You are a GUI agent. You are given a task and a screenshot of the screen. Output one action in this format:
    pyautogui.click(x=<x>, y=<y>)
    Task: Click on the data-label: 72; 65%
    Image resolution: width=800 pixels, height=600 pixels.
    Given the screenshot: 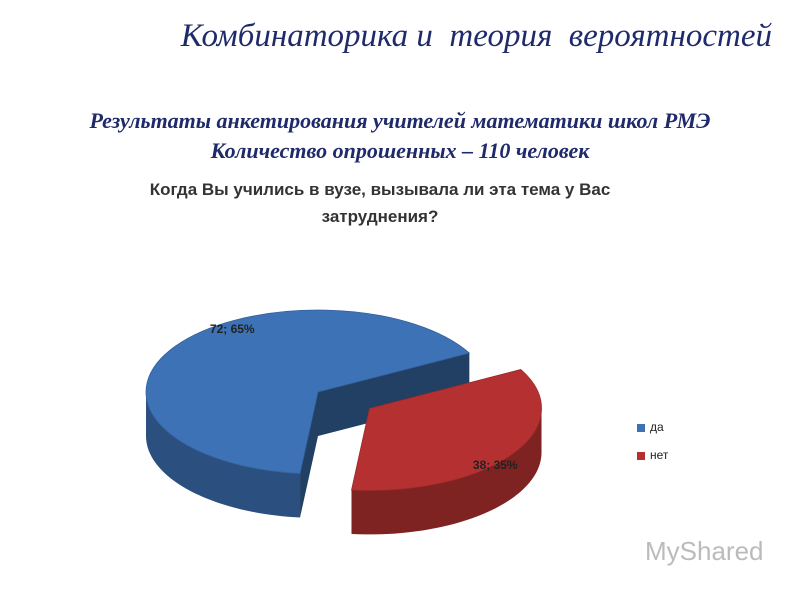 What is the action you would take?
    pyautogui.click(x=232, y=329)
    